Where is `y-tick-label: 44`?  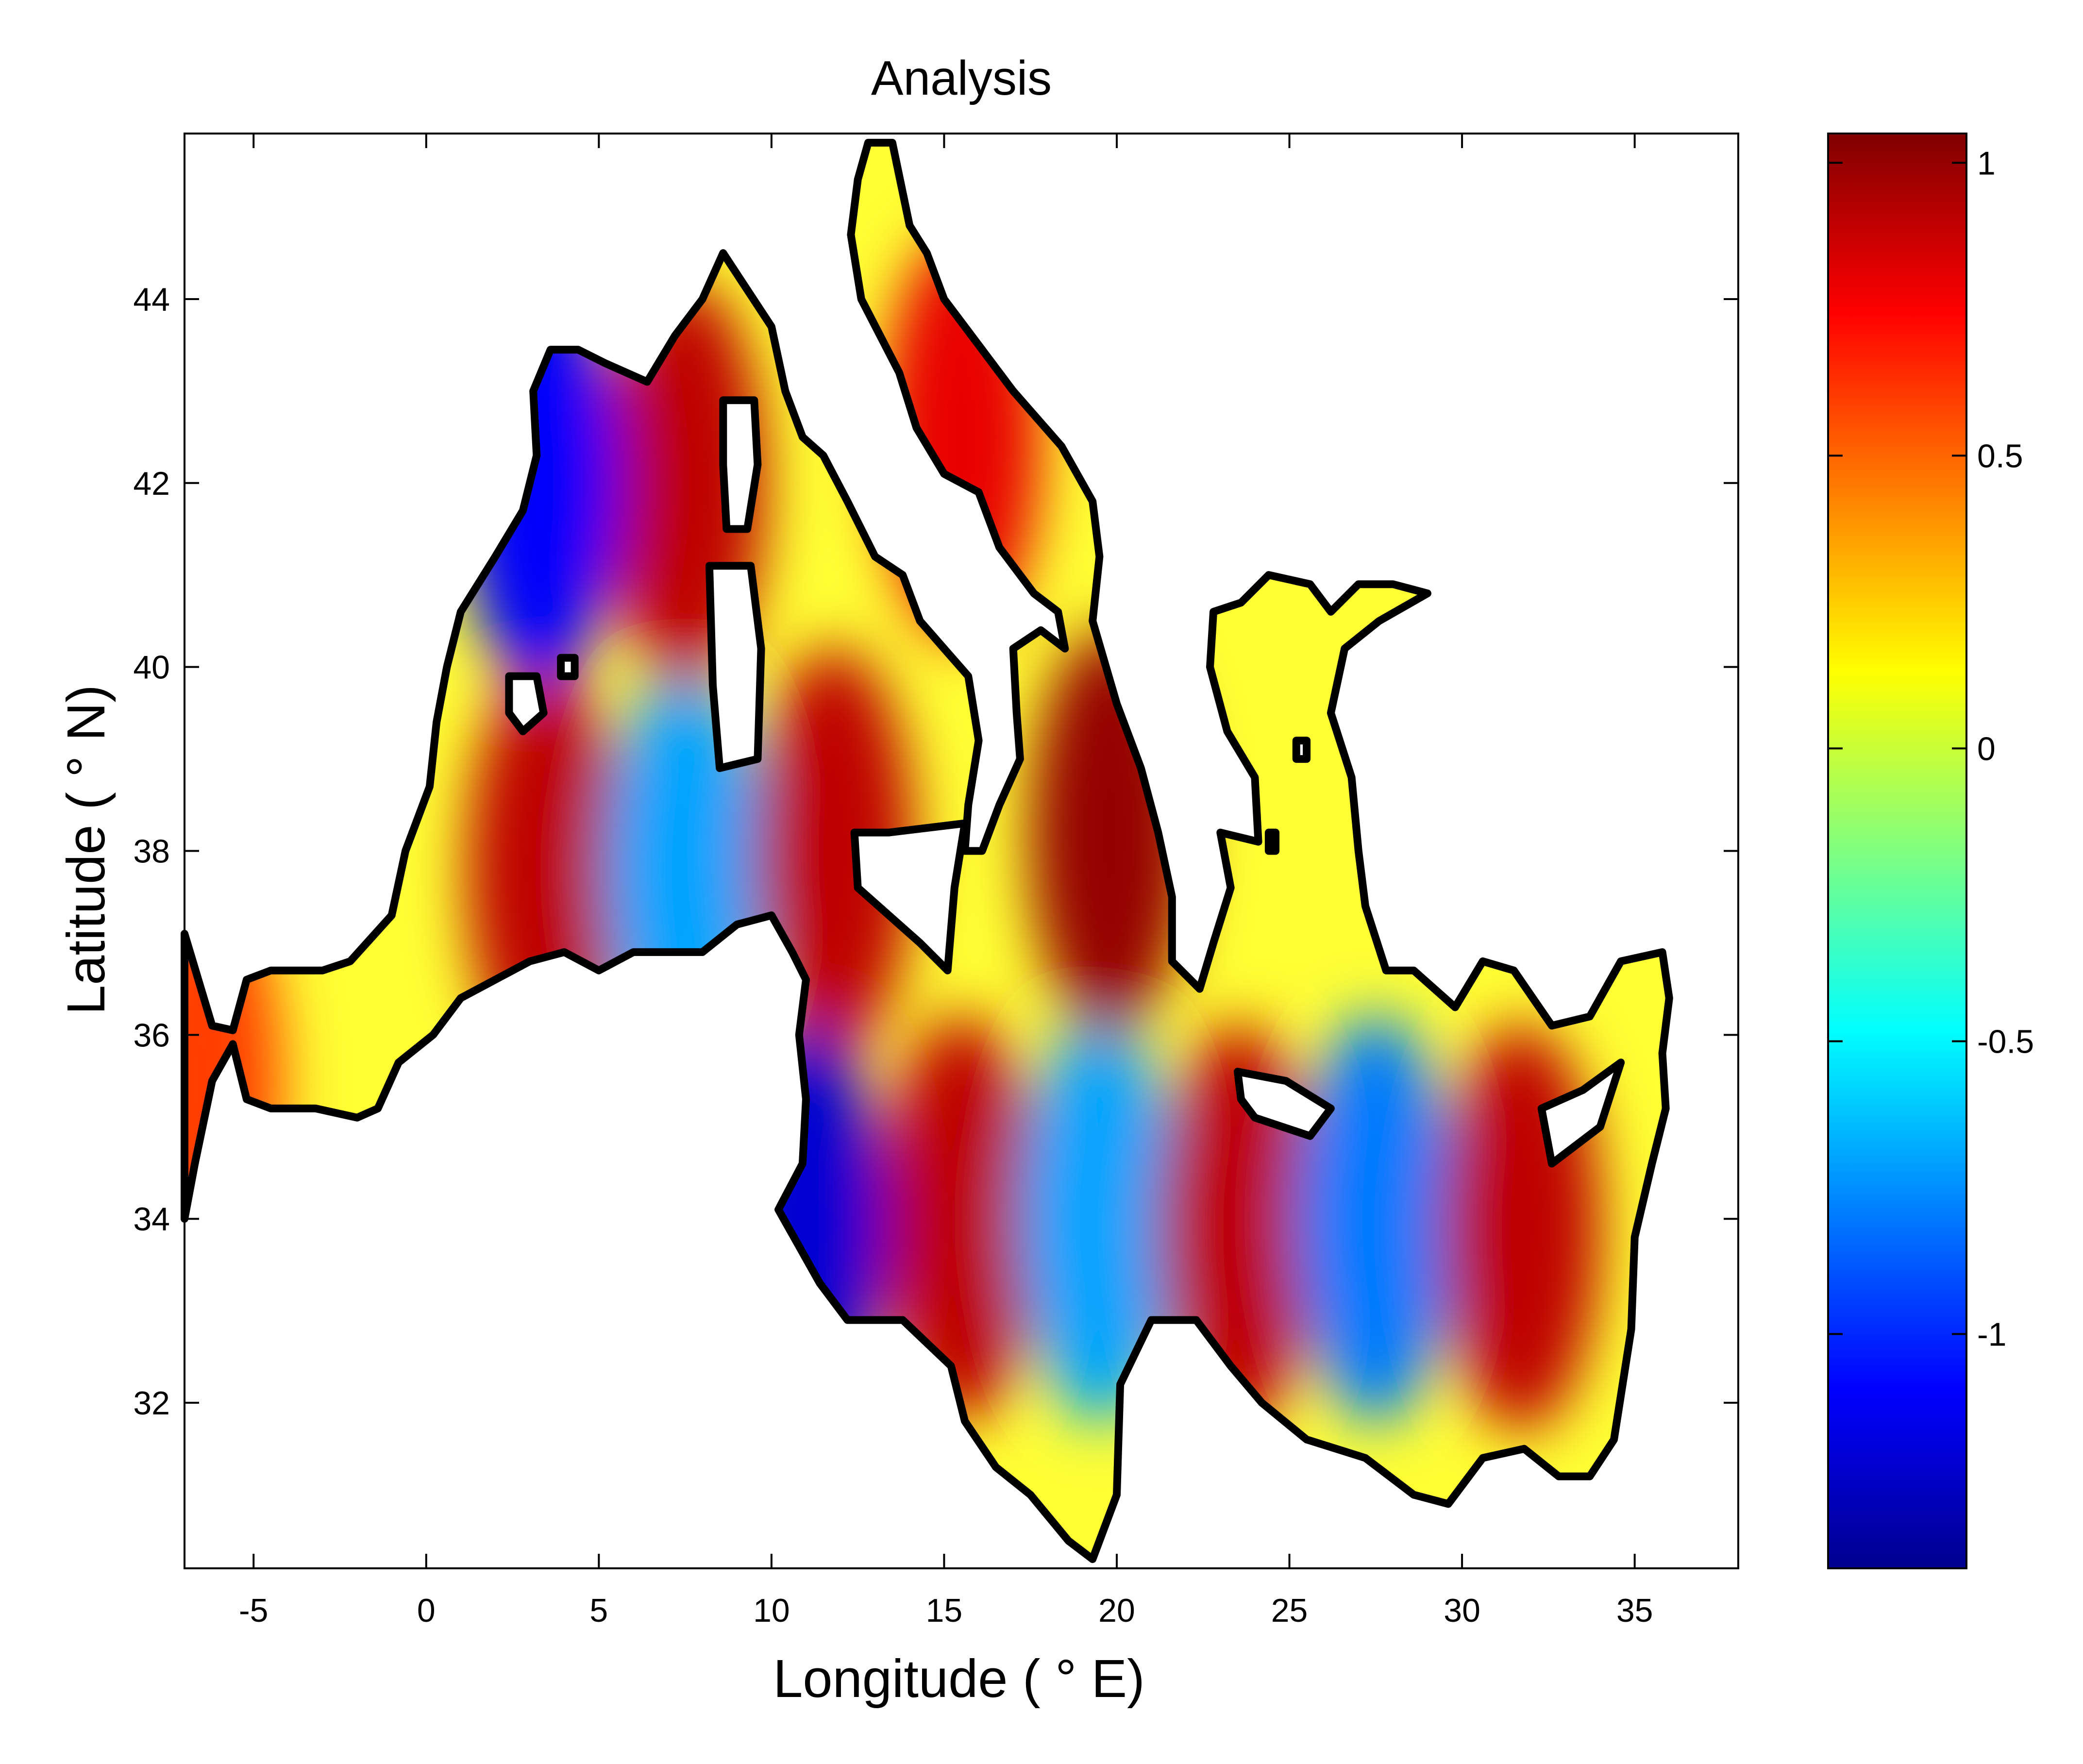 y-tick-label: 44 is located at coordinates (151, 299).